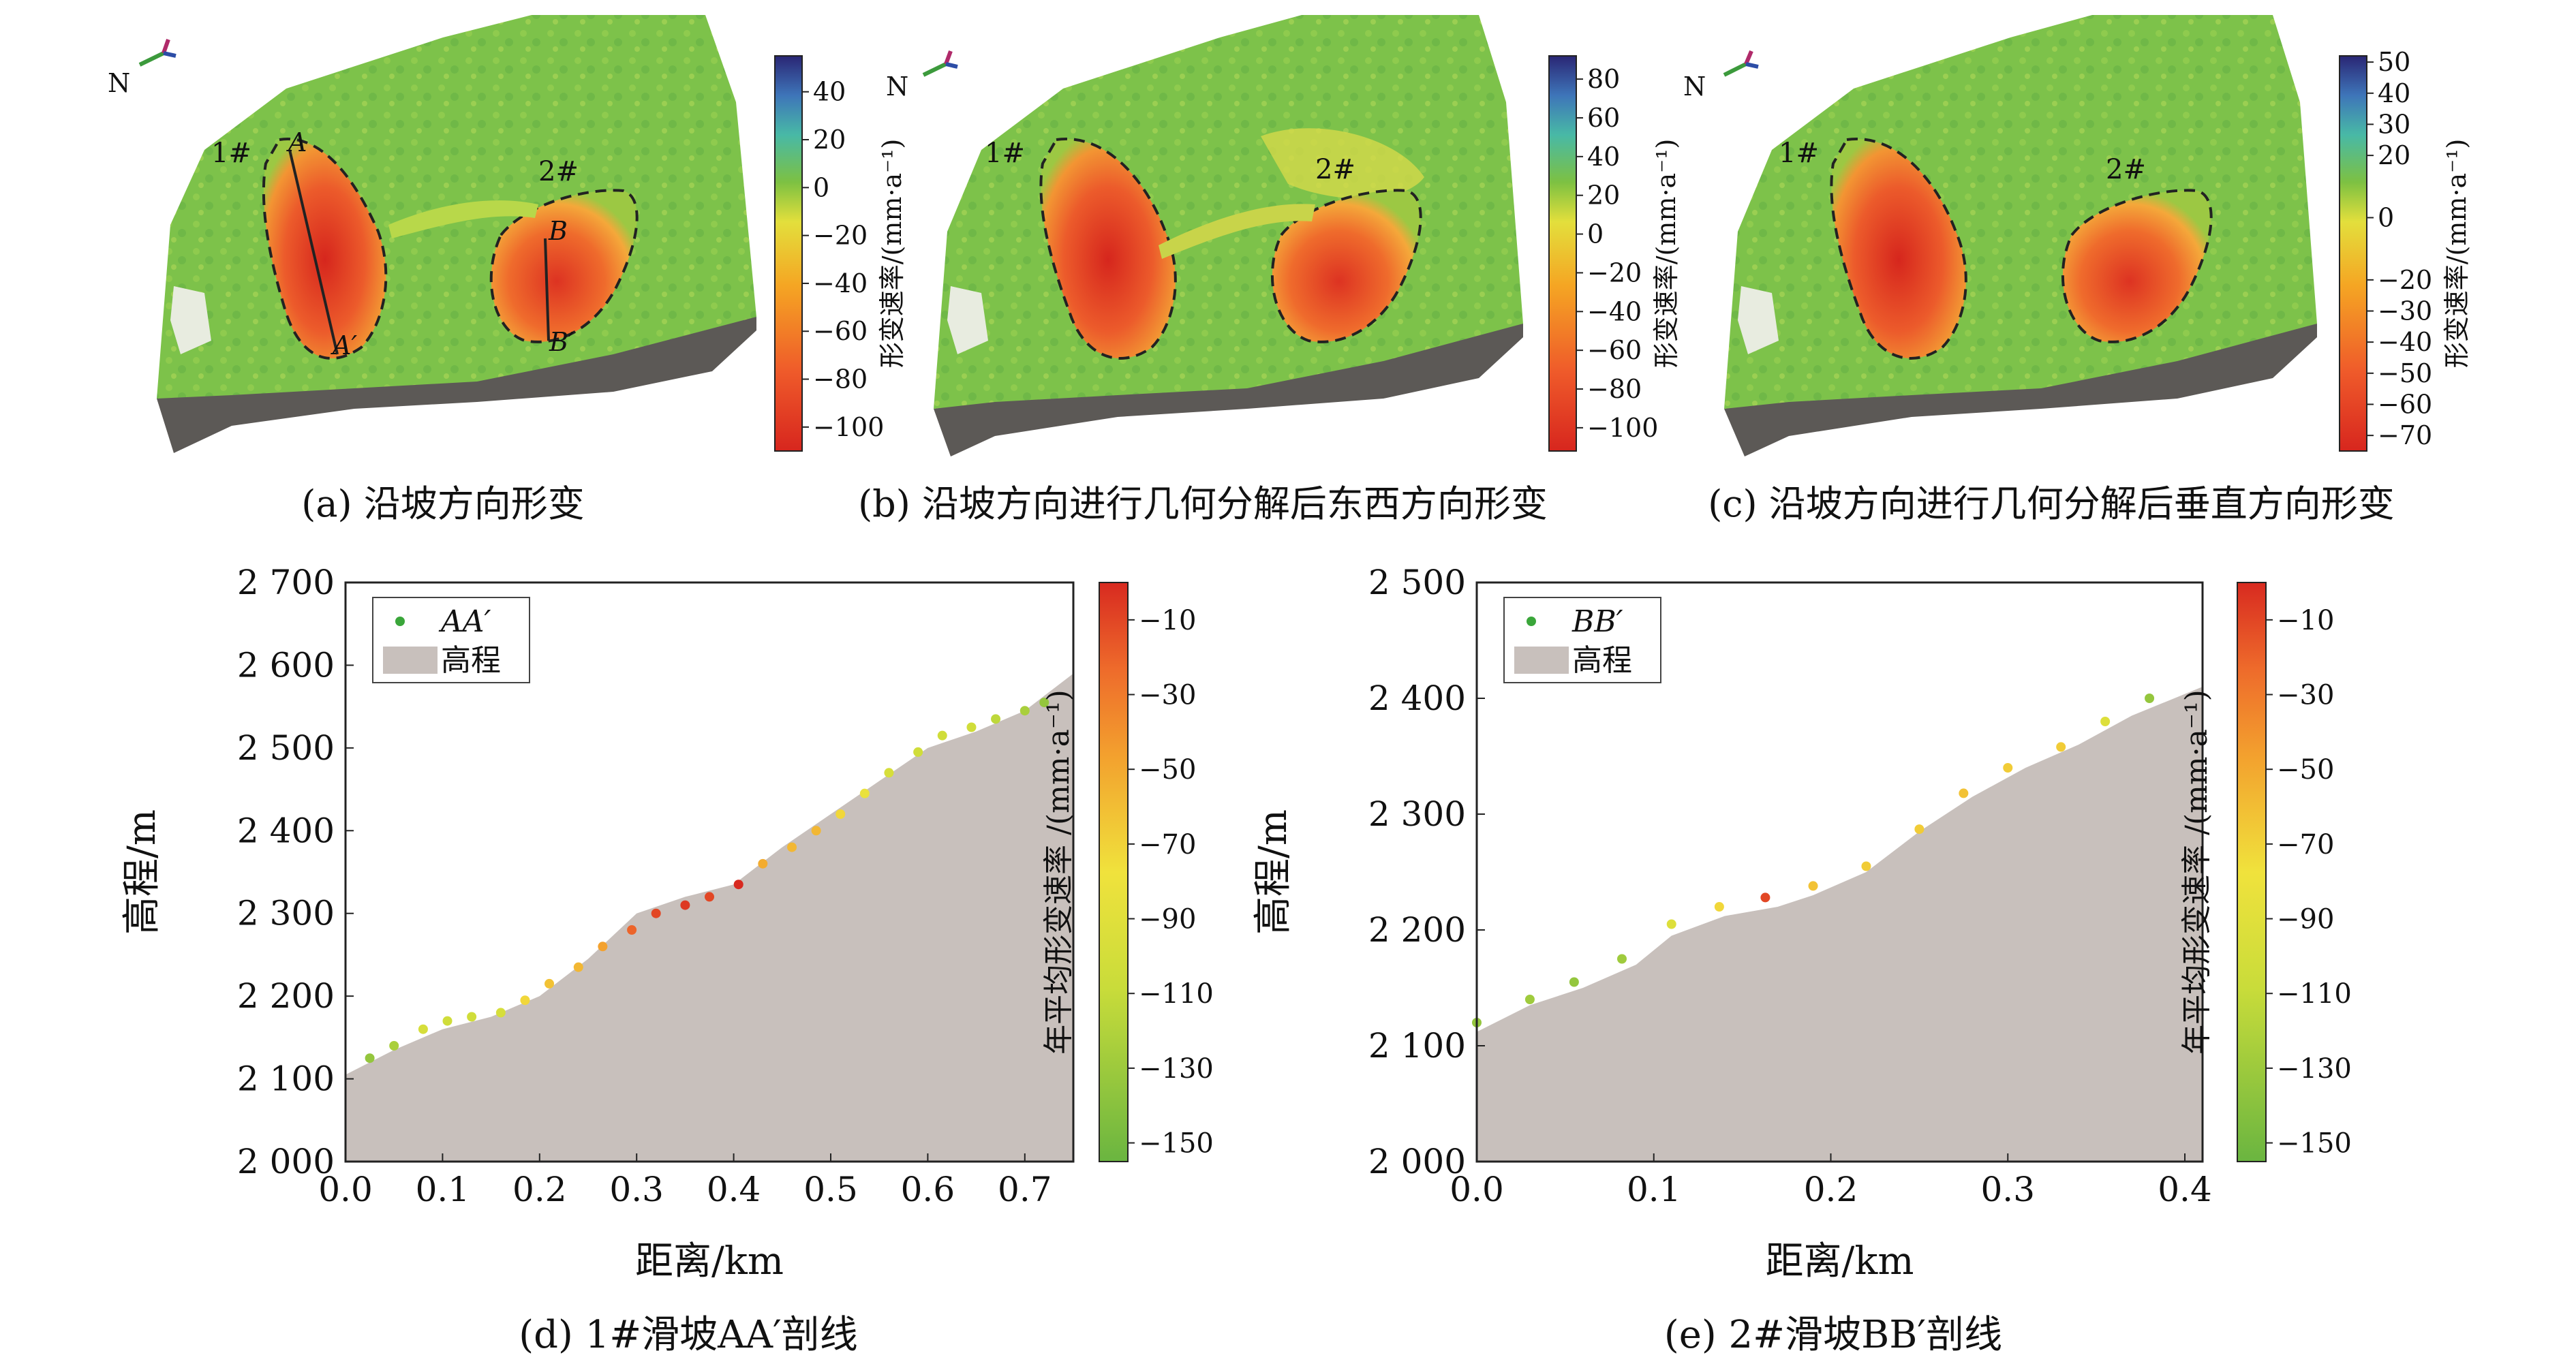 This screenshot has width=2576, height=1368. I want to click on colorbar-tick-label: −130, so click(1176, 1069).